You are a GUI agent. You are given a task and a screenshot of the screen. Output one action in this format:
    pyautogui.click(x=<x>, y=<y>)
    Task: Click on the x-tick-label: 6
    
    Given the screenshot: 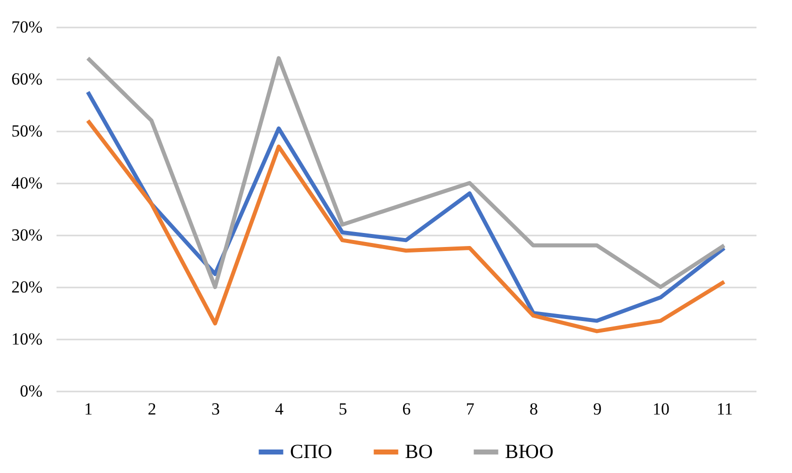 What is the action you would take?
    pyautogui.click(x=406, y=409)
    